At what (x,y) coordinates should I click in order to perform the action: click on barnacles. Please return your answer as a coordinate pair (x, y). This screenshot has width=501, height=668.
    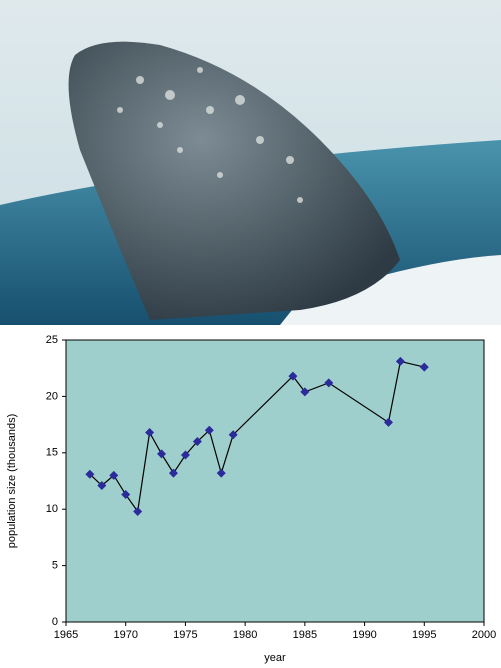
    Looking at the image, I should click on (210, 135).